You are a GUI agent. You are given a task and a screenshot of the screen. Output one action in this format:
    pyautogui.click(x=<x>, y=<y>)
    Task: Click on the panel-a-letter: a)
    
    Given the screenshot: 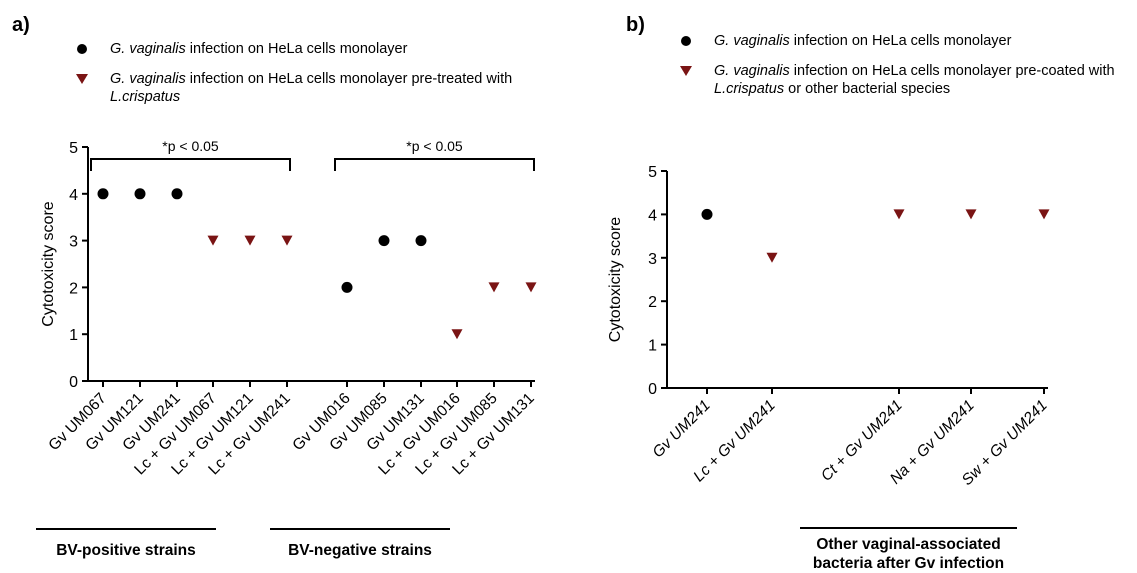 What is the action you would take?
    pyautogui.click(x=21, y=25)
    